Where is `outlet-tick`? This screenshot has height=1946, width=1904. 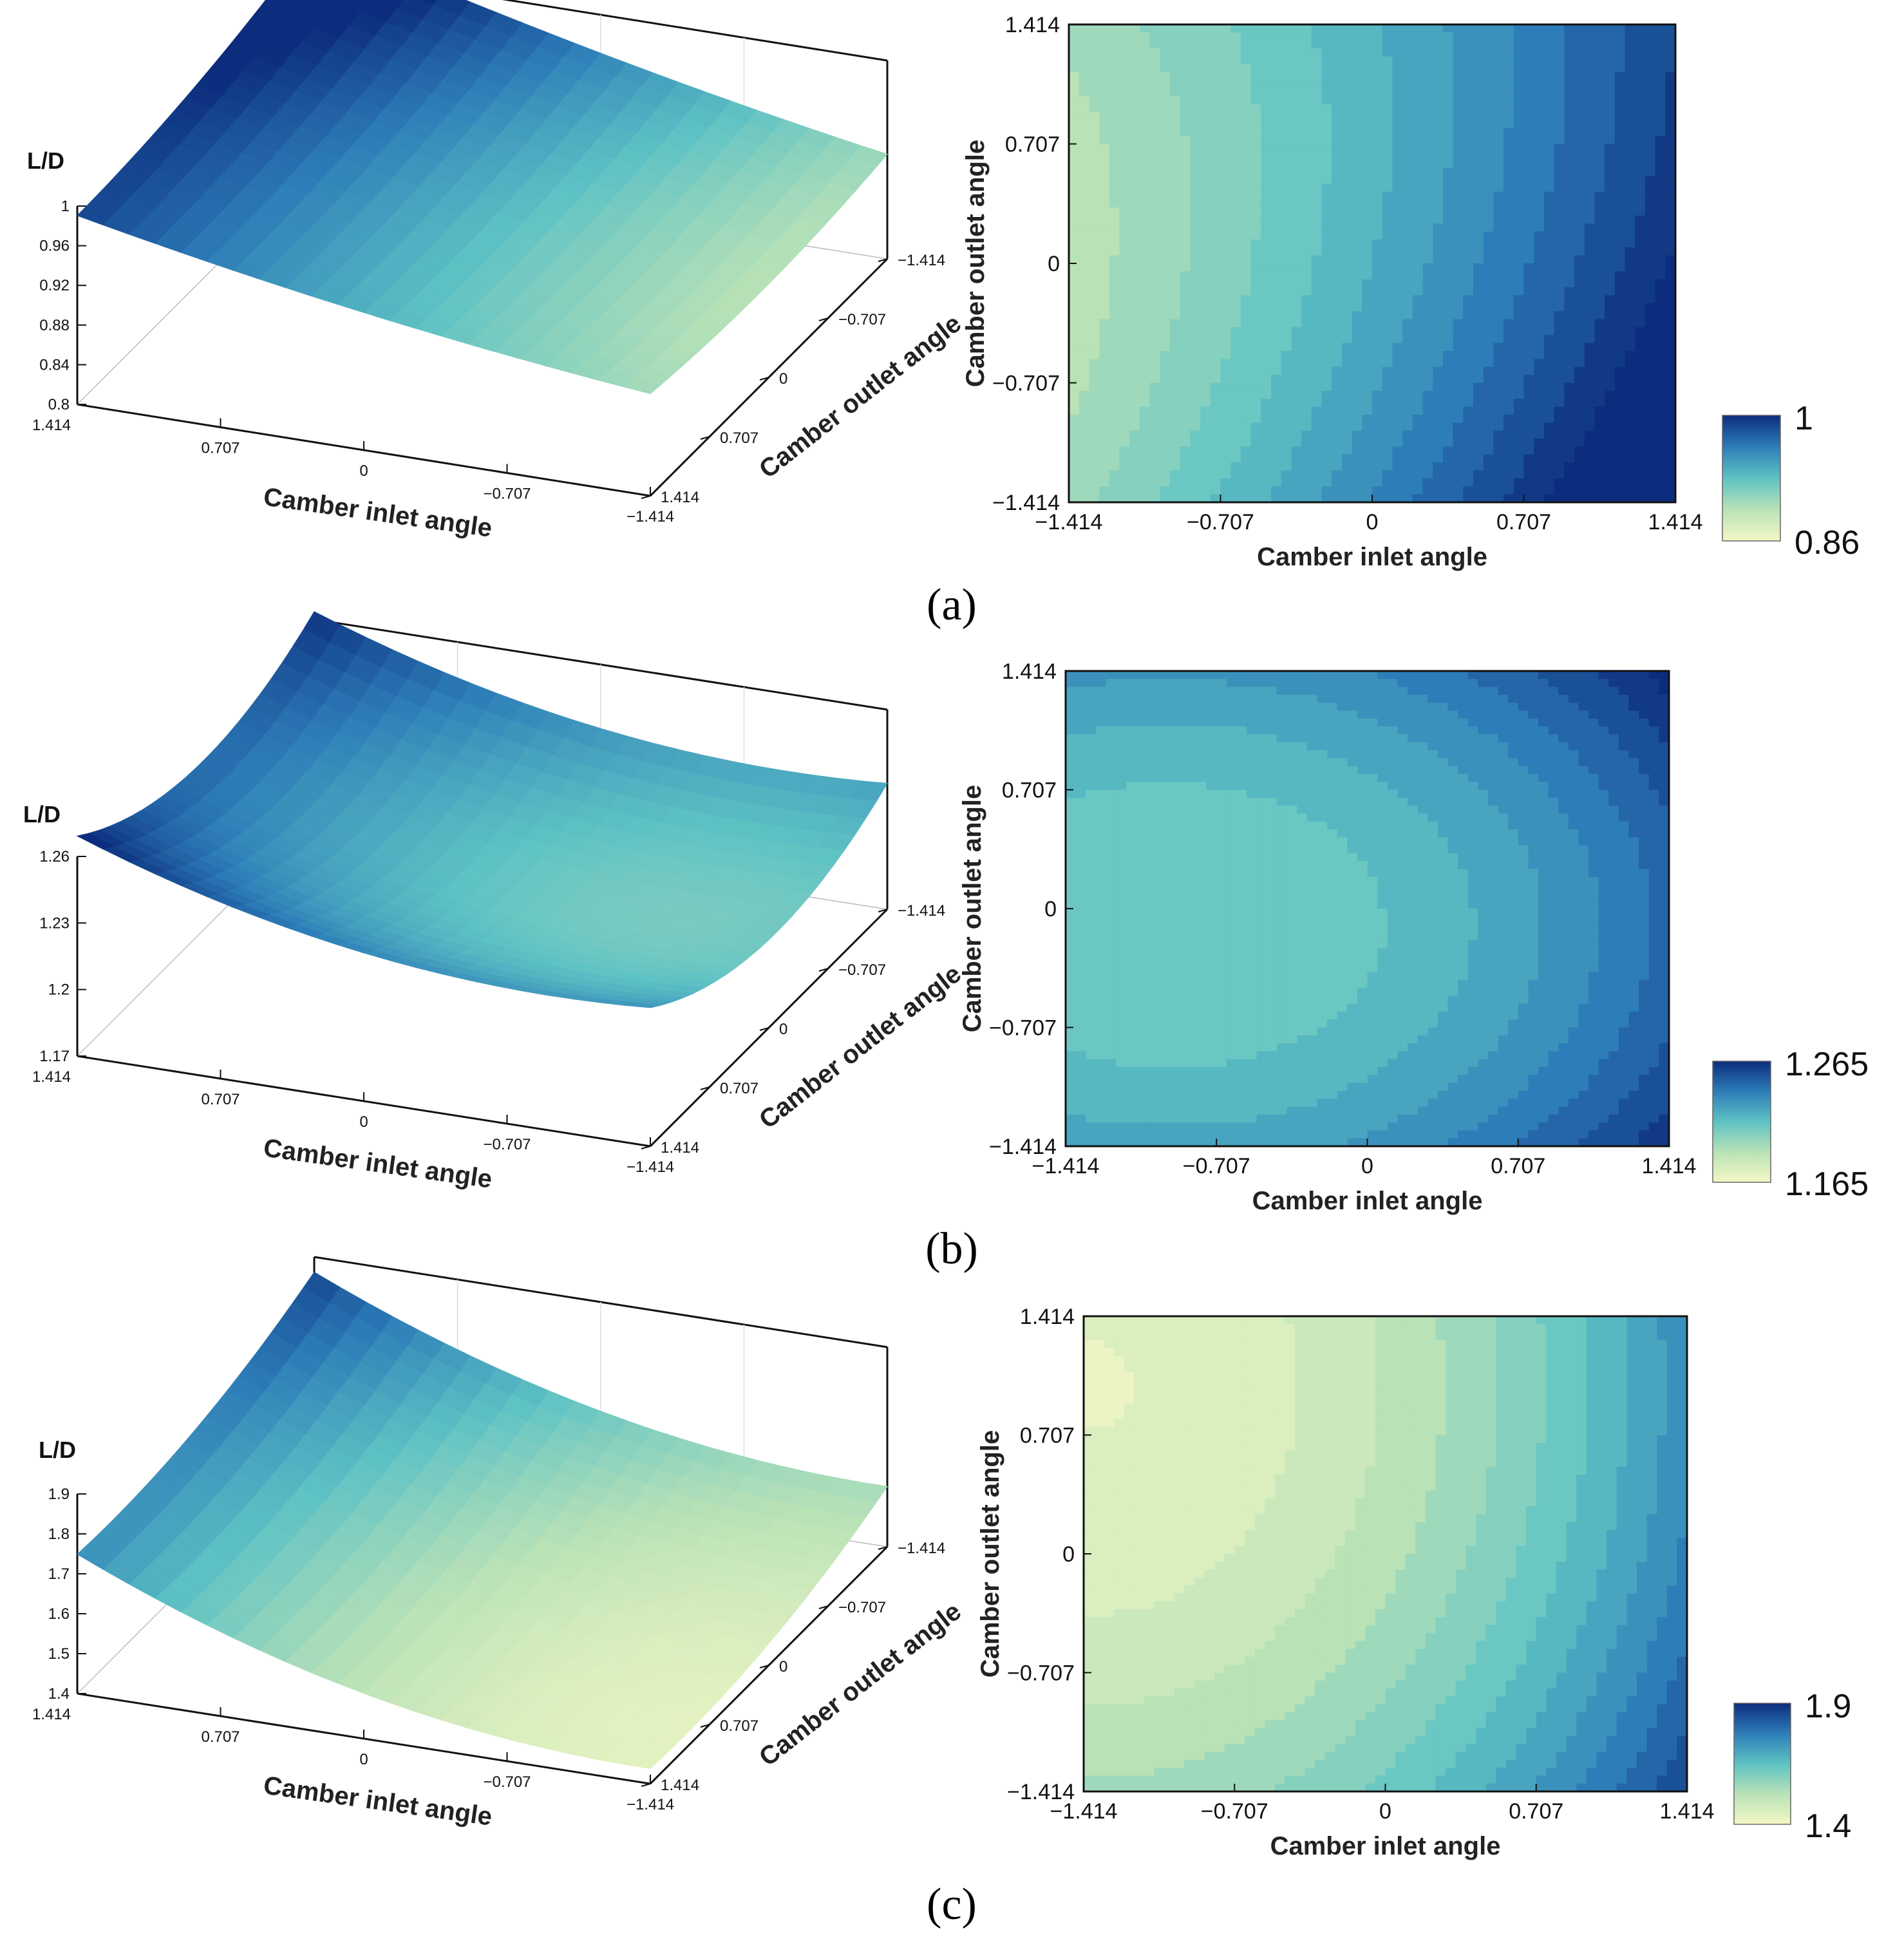 outlet-tick is located at coordinates (705, 438).